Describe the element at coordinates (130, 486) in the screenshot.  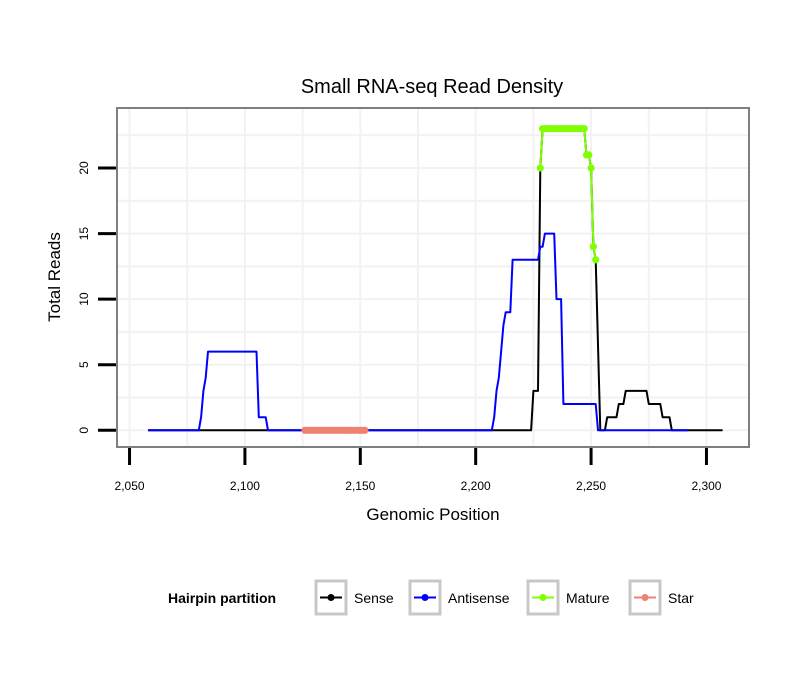
I see `x-tick-label: 2,050` at that location.